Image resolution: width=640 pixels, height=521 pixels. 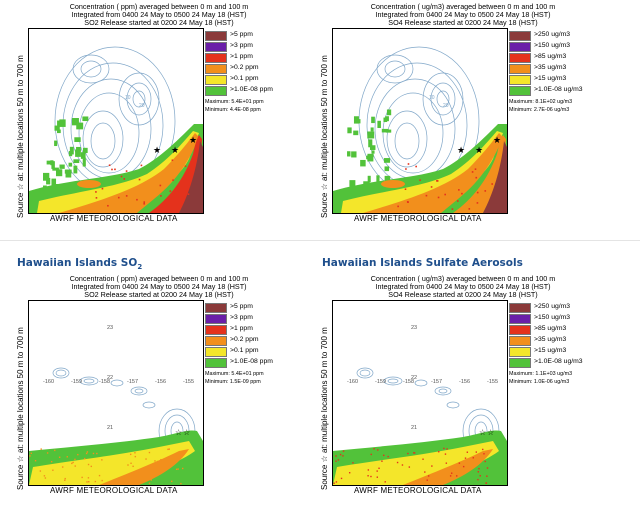 What do you see at coordinates (436, 382) in the screenshot?
I see `longitude-label: -157` at bounding box center [436, 382].